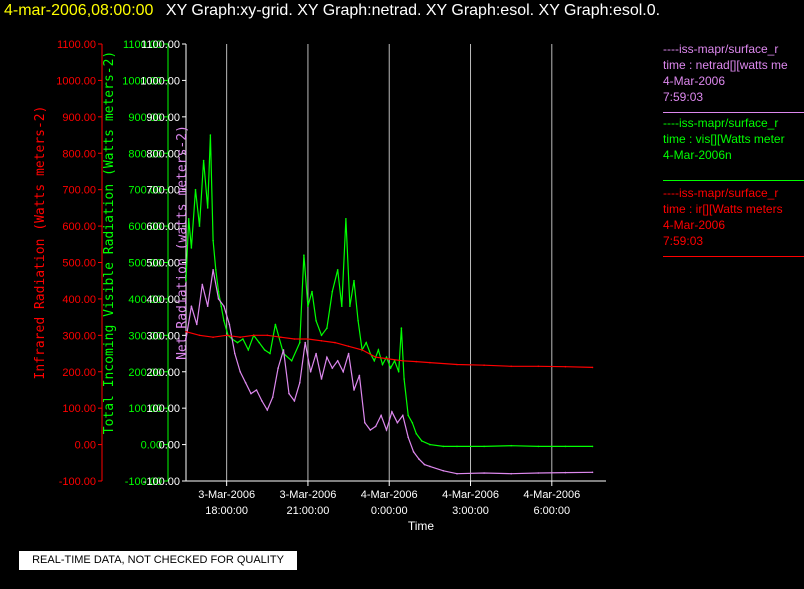 The height and width of the screenshot is (589, 804). Describe the element at coordinates (151, 446) in the screenshot. I see `y-tick-label-visible-11: 0.00` at that location.